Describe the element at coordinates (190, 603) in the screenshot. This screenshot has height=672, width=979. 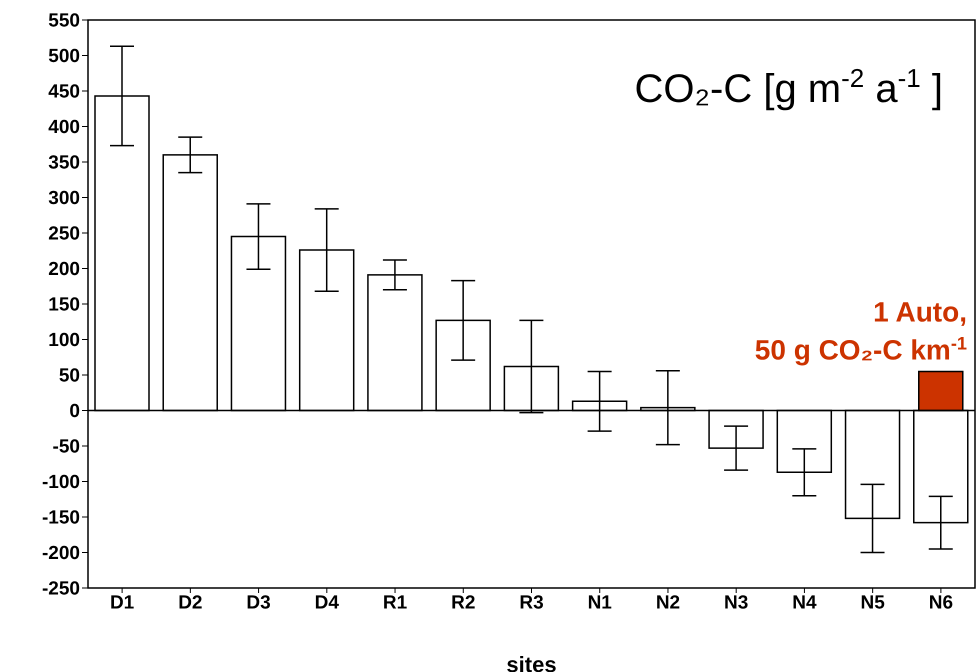
I see `x-tick-label: D2` at that location.